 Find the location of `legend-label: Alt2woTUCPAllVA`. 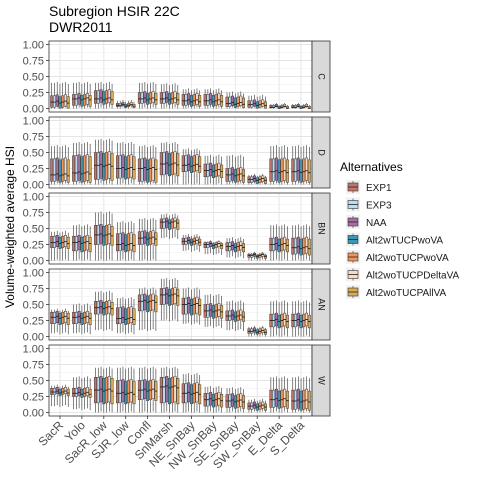

legend-label: Alt2woTUCPAllVA is located at coordinates (406, 293).